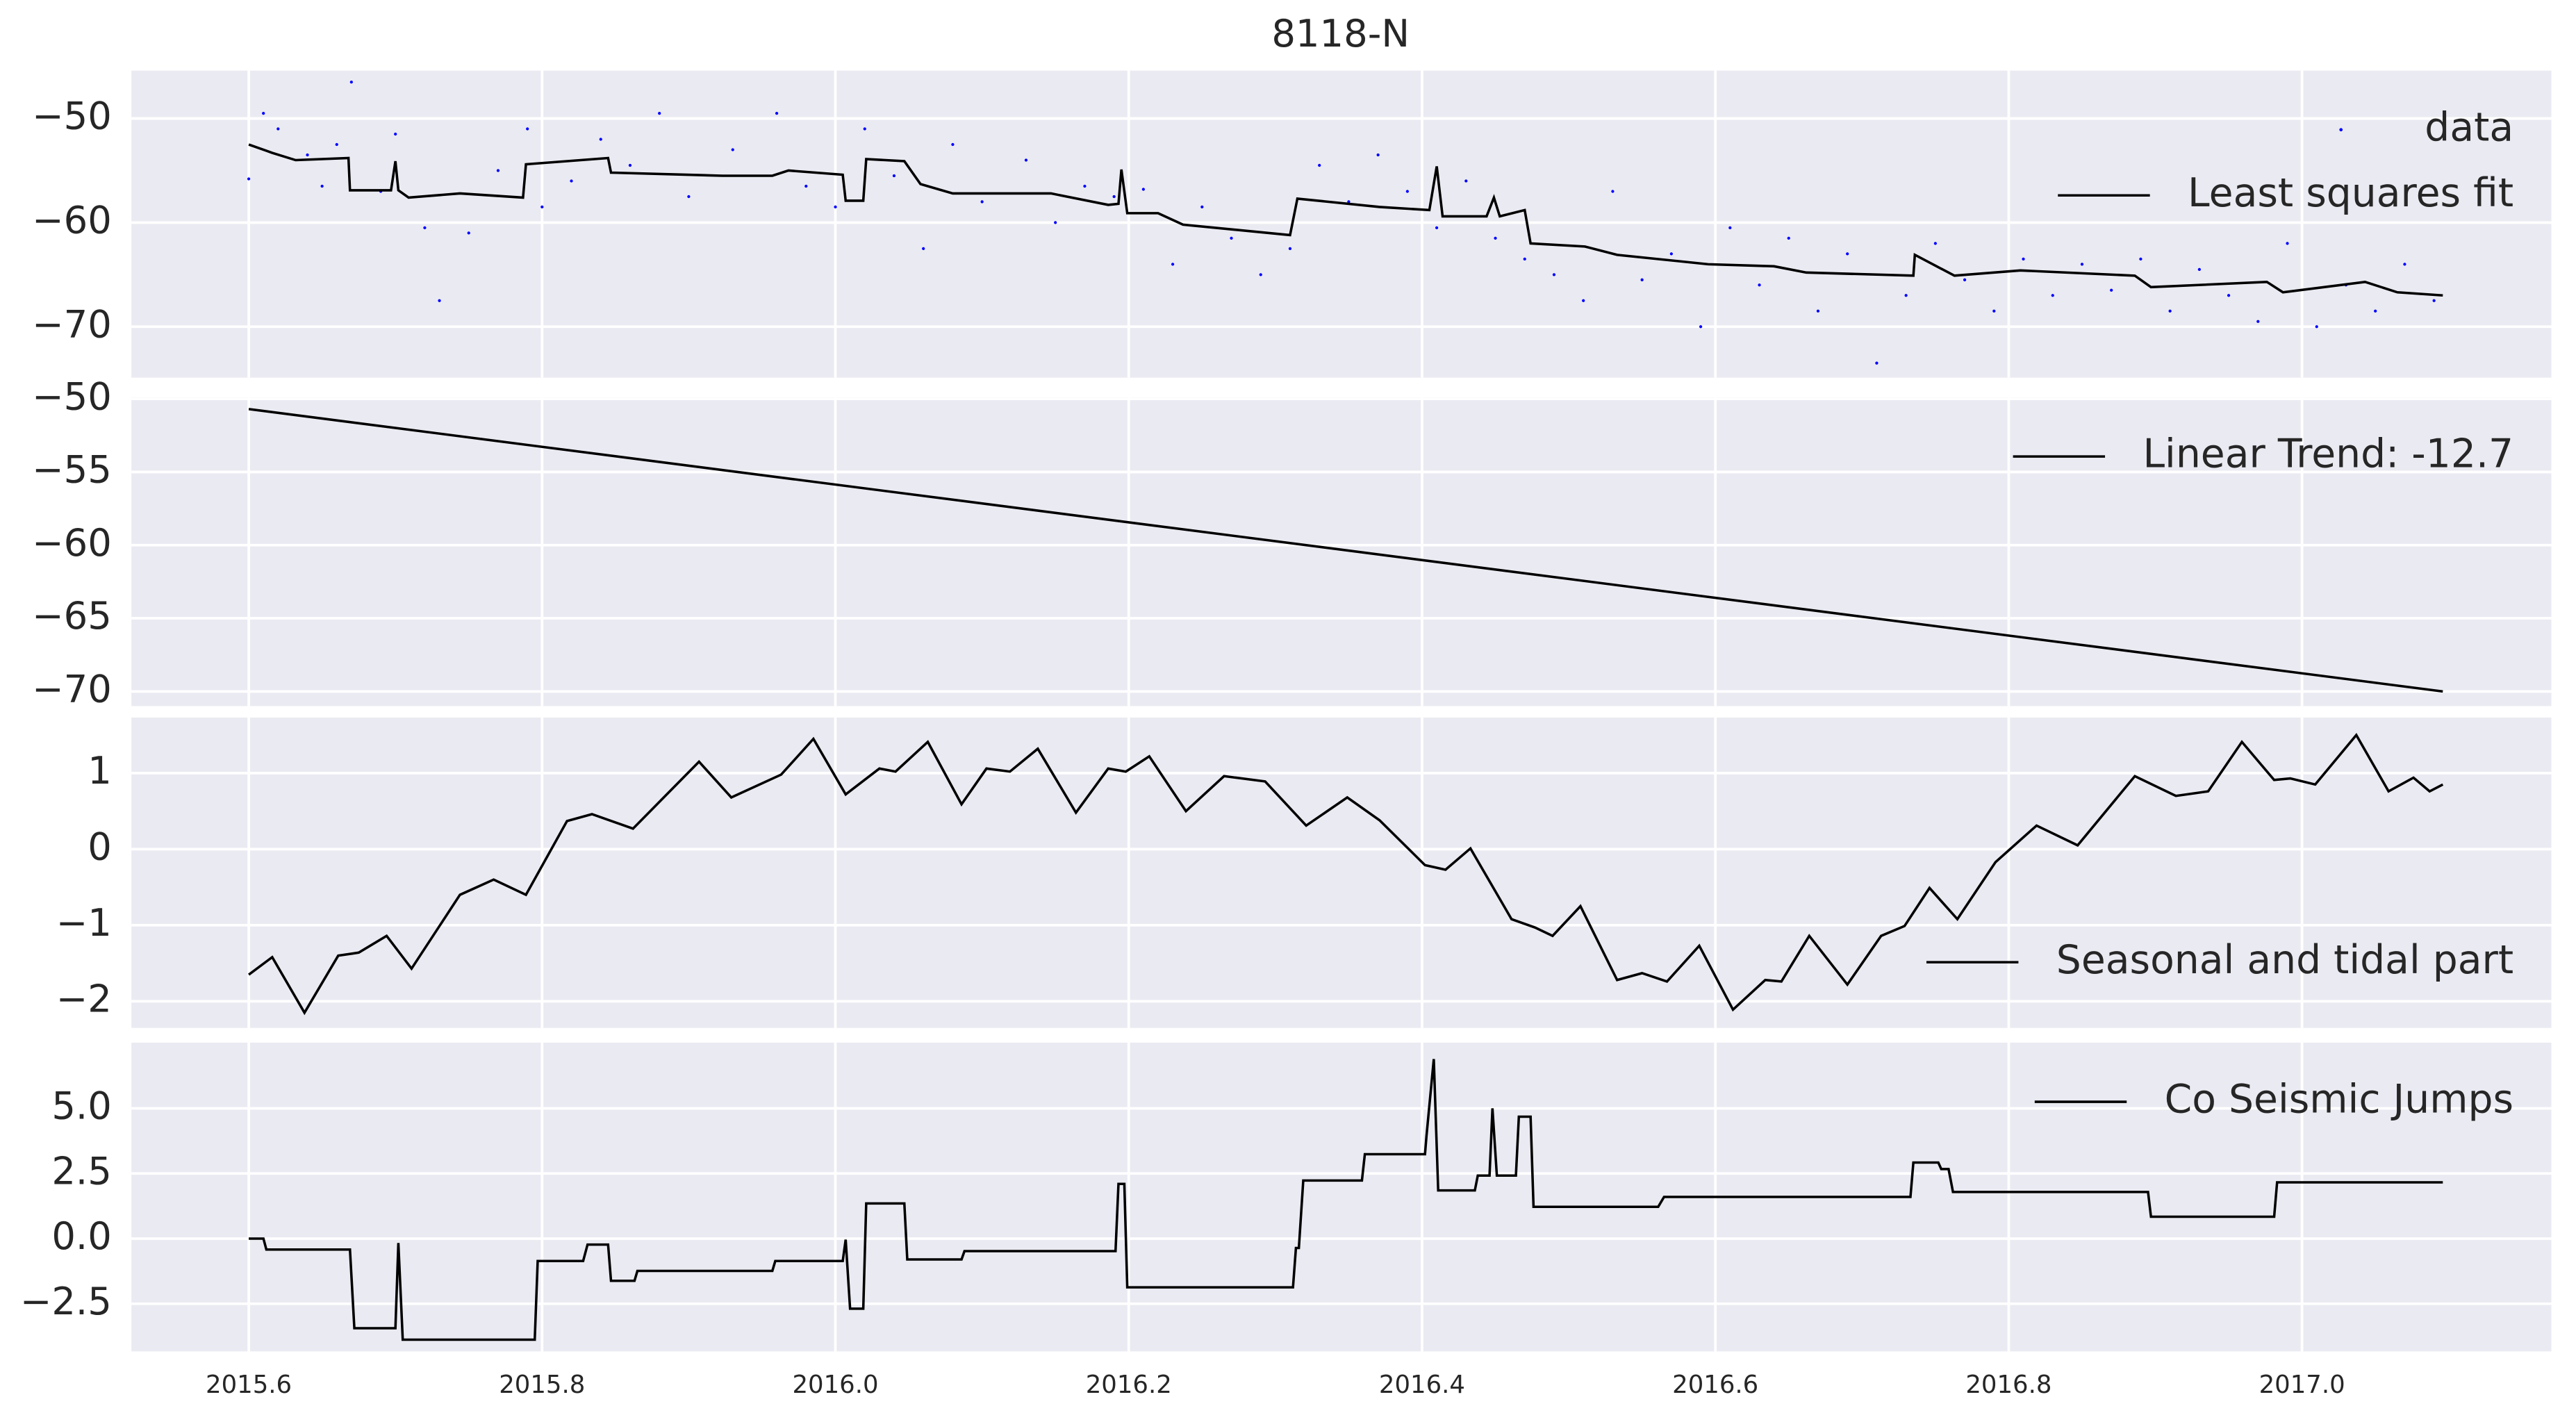 Image resolution: width=2576 pixels, height=1422 pixels. I want to click on x-tick-label: 2015.6, so click(249, 1385).